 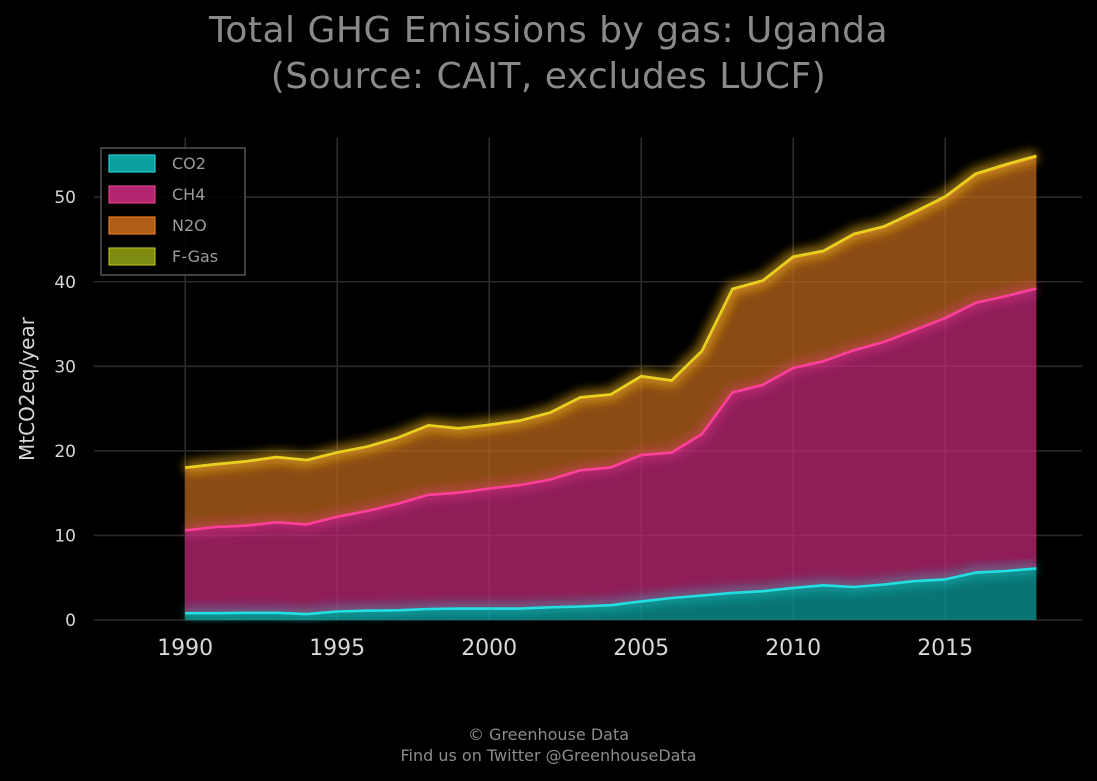 What do you see at coordinates (132, 163) in the screenshot?
I see `legend-swatch-co2` at bounding box center [132, 163].